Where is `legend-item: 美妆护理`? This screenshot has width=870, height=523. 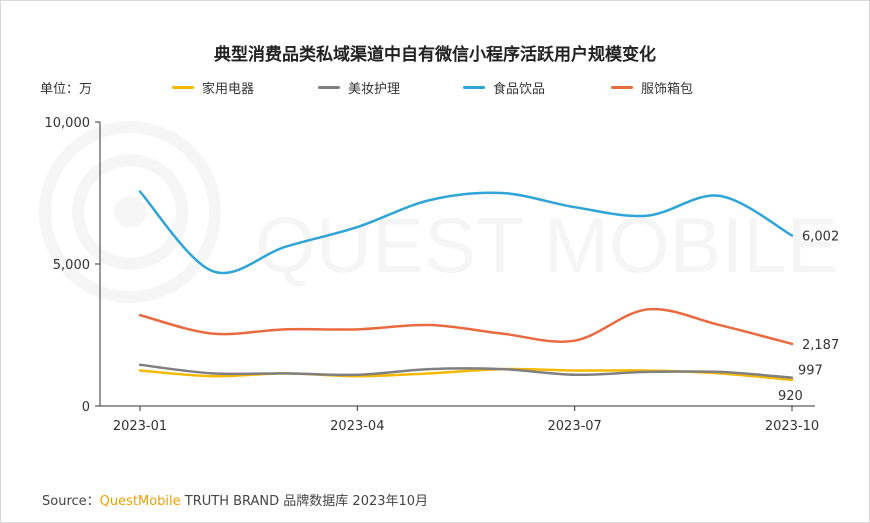
legend-item: 美妆护理 is located at coordinates (359, 87).